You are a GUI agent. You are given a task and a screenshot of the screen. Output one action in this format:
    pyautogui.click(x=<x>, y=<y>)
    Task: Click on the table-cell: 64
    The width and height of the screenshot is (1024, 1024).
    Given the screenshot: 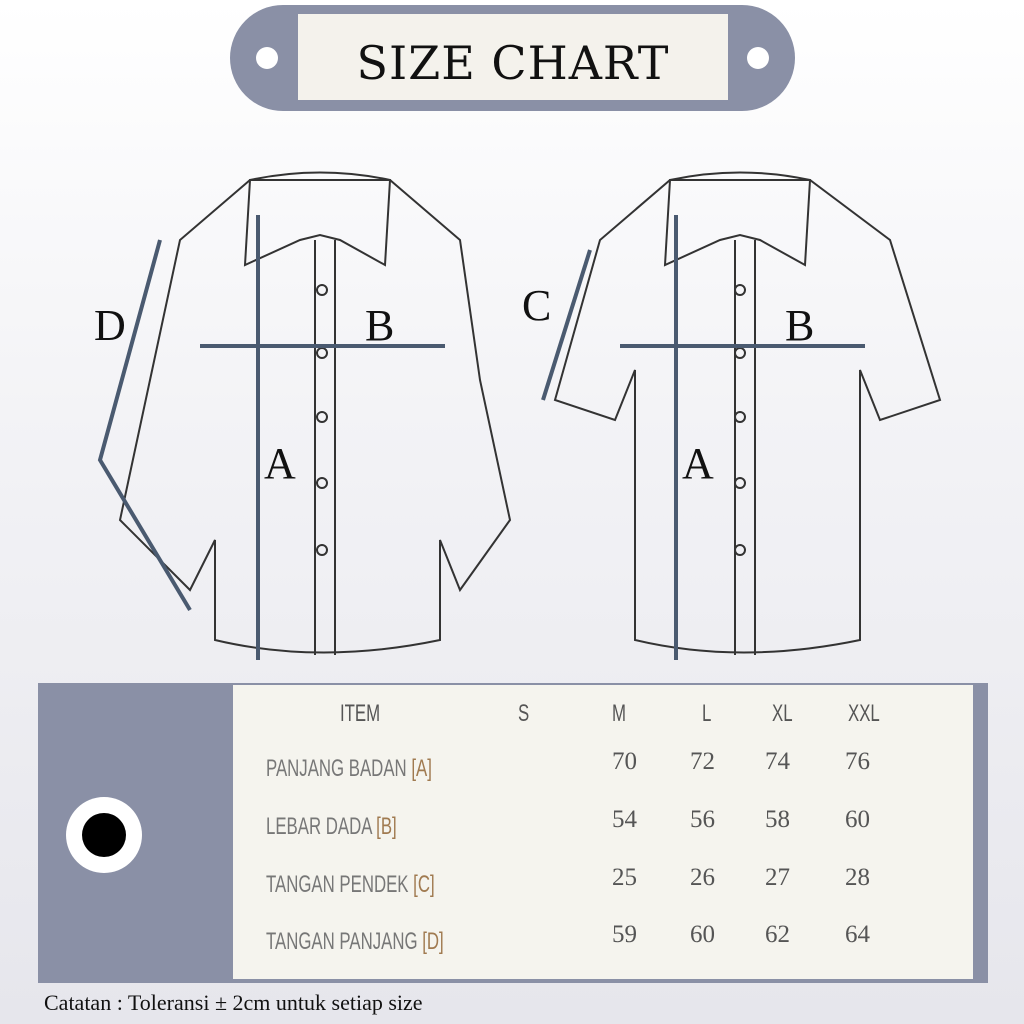 What is the action you would take?
    pyautogui.click(x=857, y=934)
    